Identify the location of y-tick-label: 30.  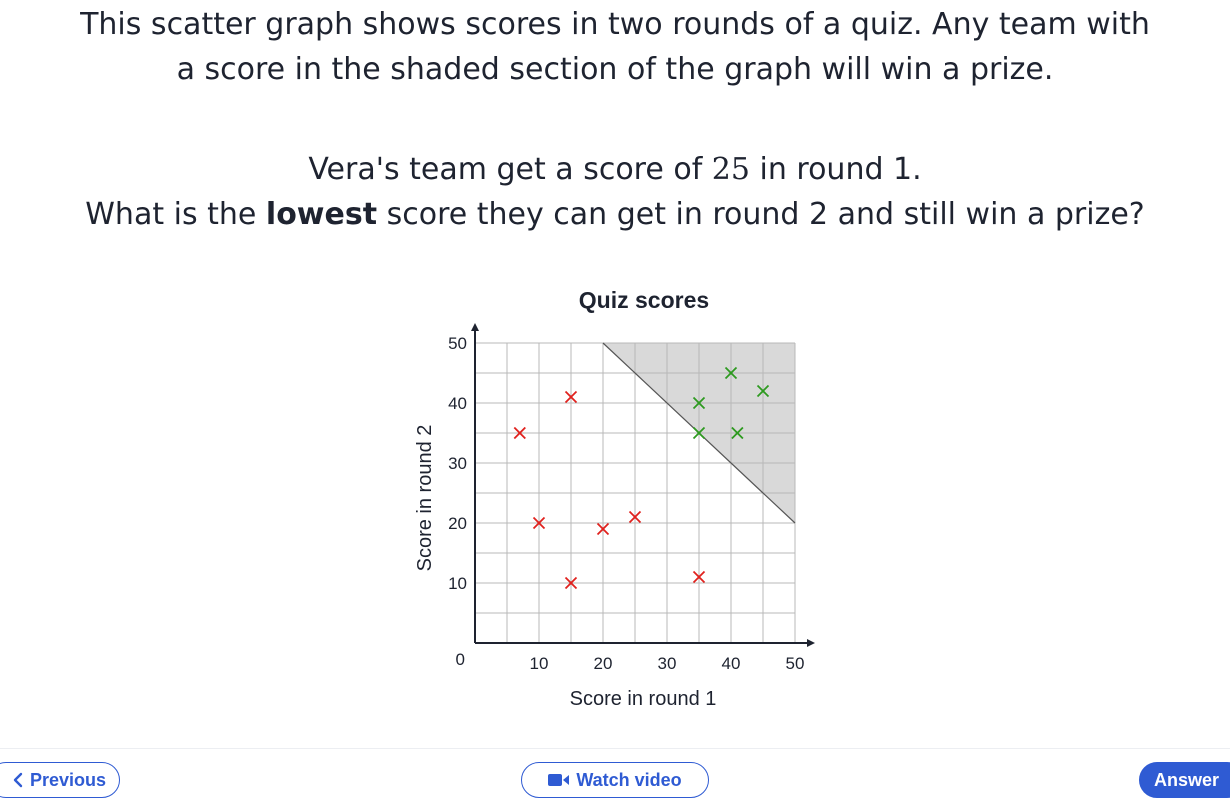
(457, 463).